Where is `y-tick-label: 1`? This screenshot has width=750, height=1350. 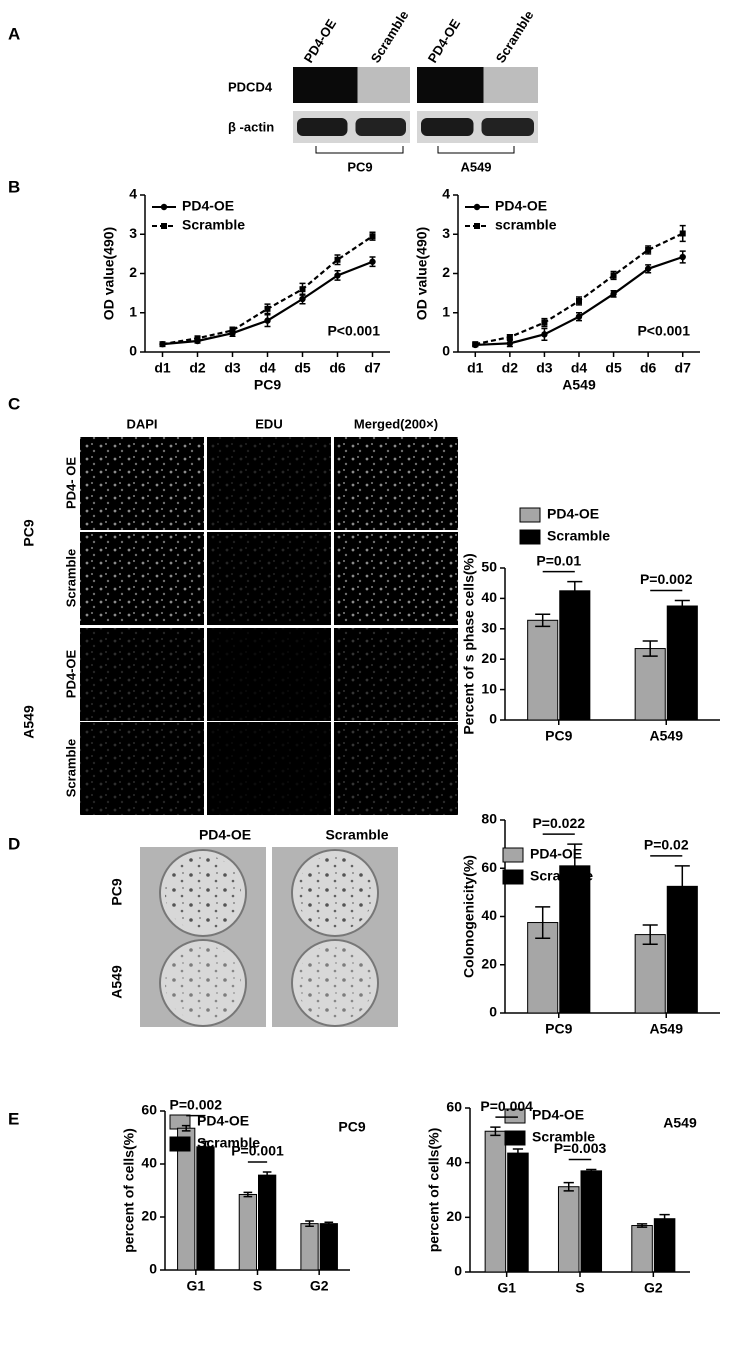 y-tick-label: 1 is located at coordinates (133, 311).